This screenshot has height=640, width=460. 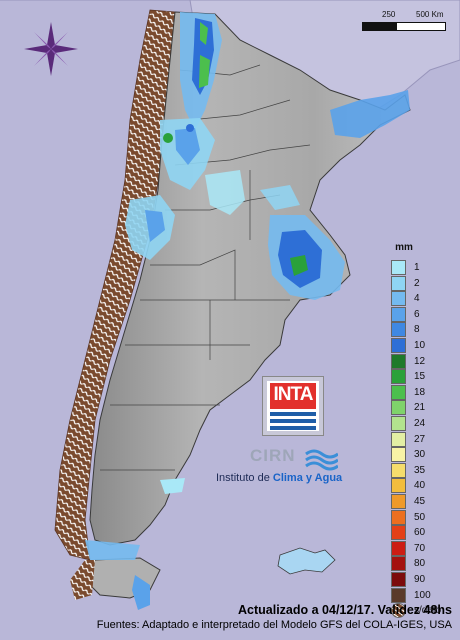 I want to click on legend-label: s/dato, so click(x=428, y=611).